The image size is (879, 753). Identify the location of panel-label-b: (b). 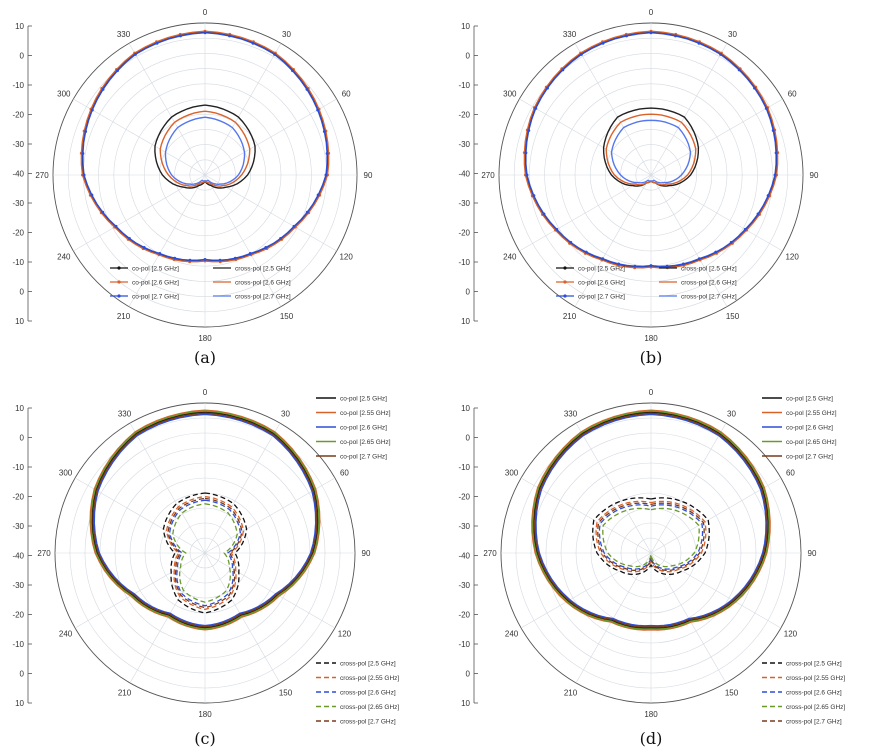
(651, 357).